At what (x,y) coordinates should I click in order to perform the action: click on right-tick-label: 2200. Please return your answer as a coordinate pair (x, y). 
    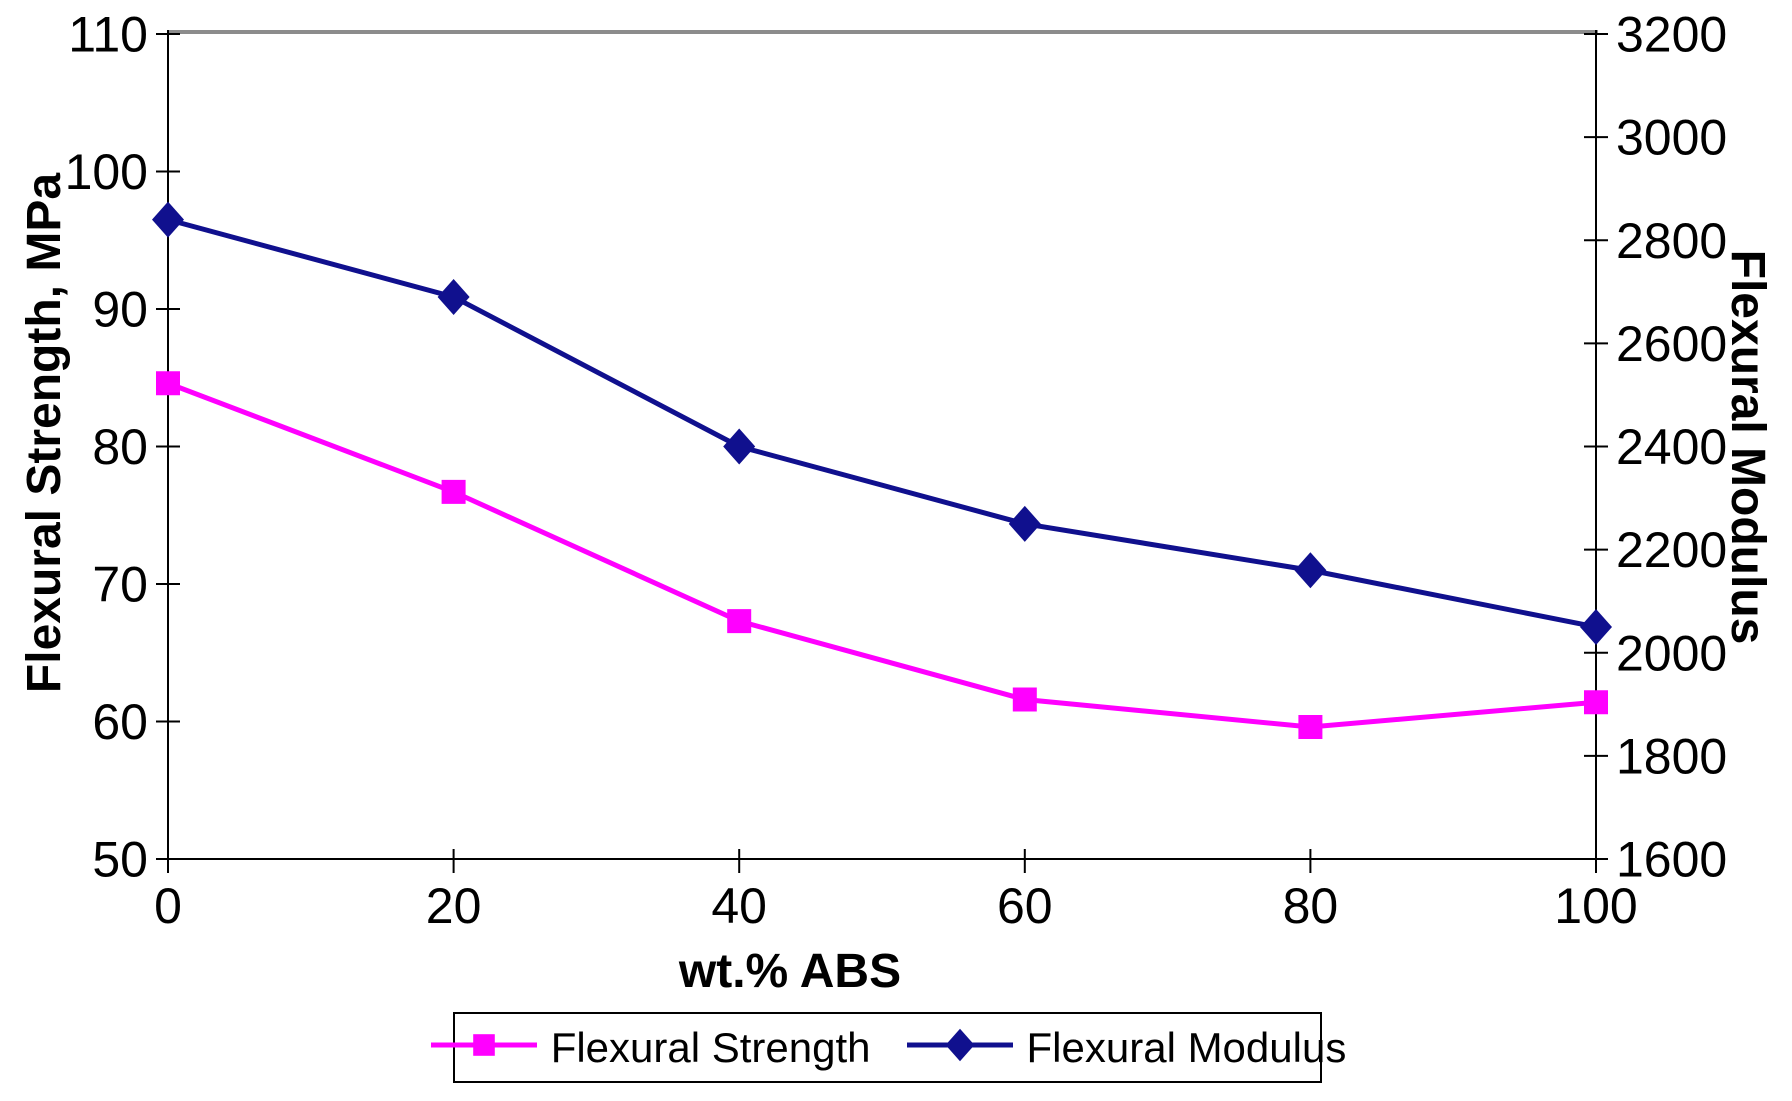
    Looking at the image, I should click on (1671, 550).